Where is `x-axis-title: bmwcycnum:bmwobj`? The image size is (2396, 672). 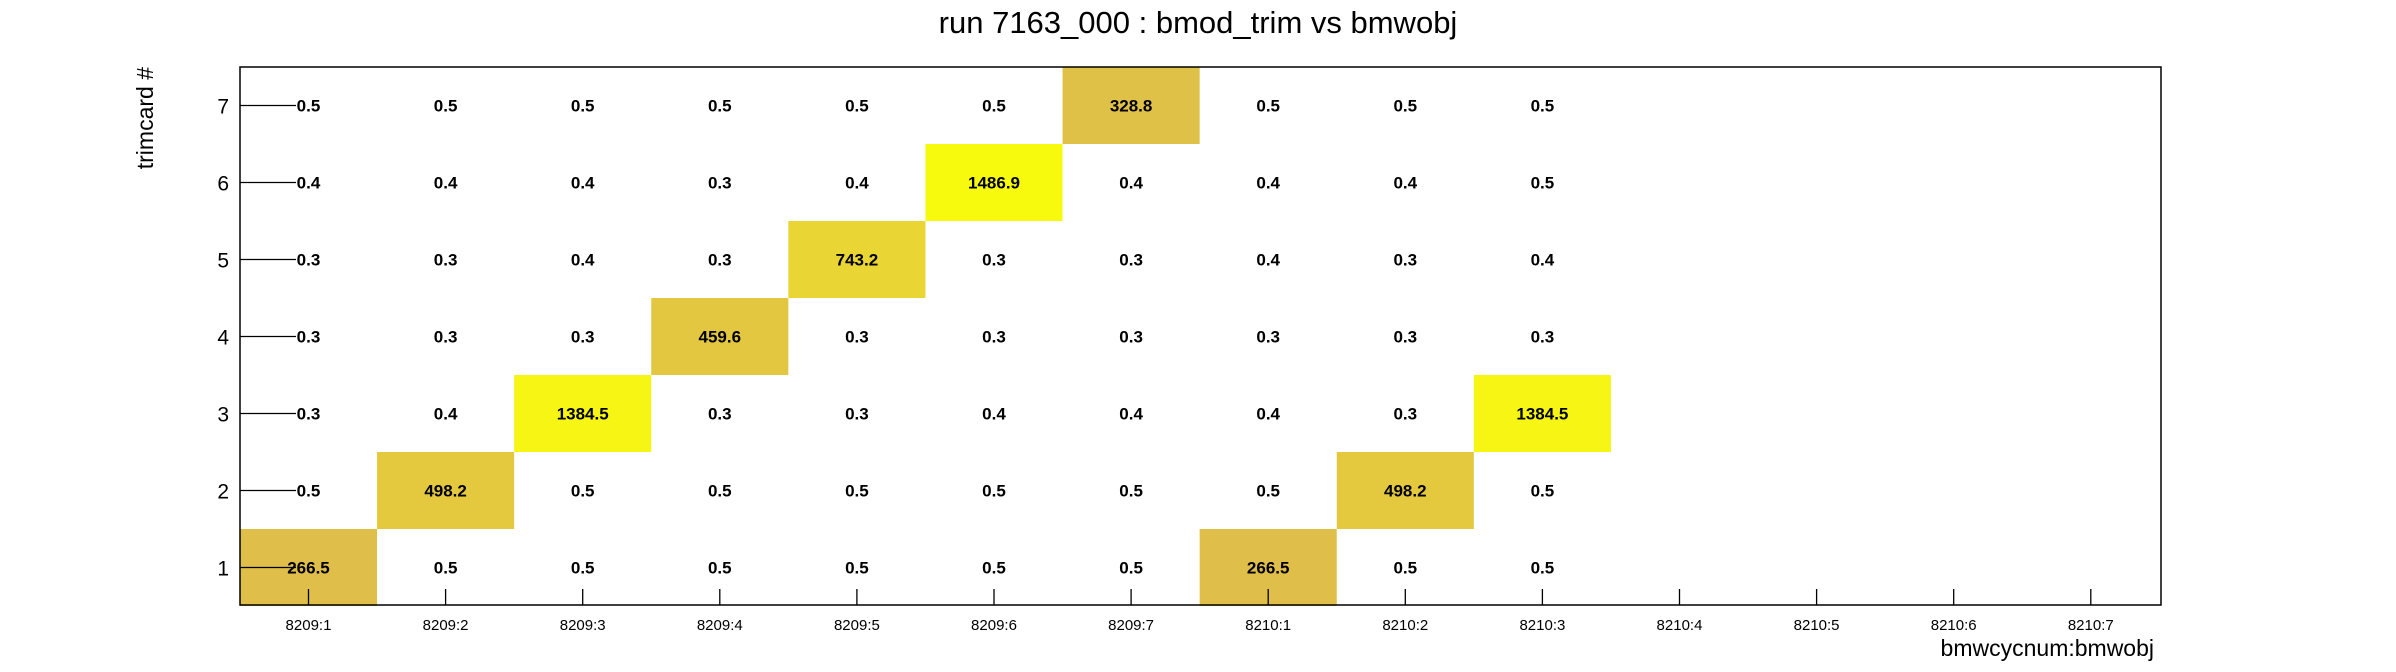
x-axis-title: bmwcycnum:bmwobj is located at coordinates (2047, 648).